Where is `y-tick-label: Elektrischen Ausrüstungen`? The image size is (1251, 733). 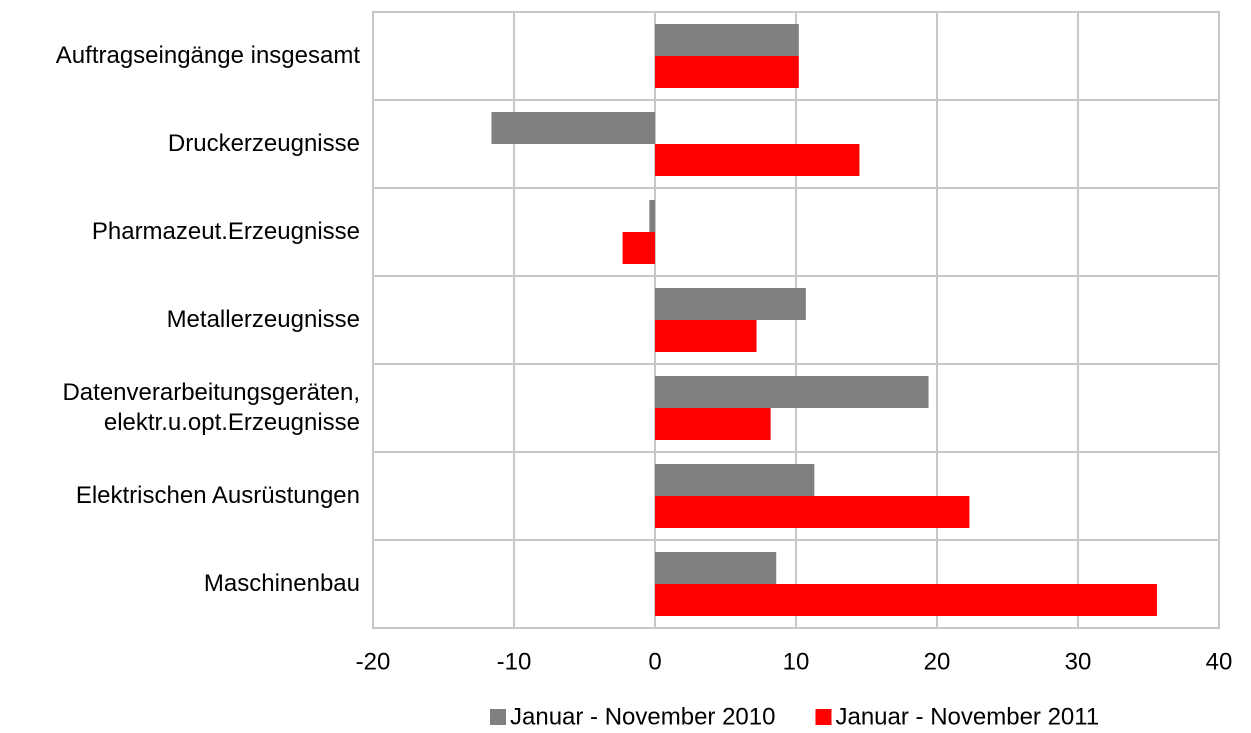 y-tick-label: Elektrischen Ausrüstungen is located at coordinates (217, 495).